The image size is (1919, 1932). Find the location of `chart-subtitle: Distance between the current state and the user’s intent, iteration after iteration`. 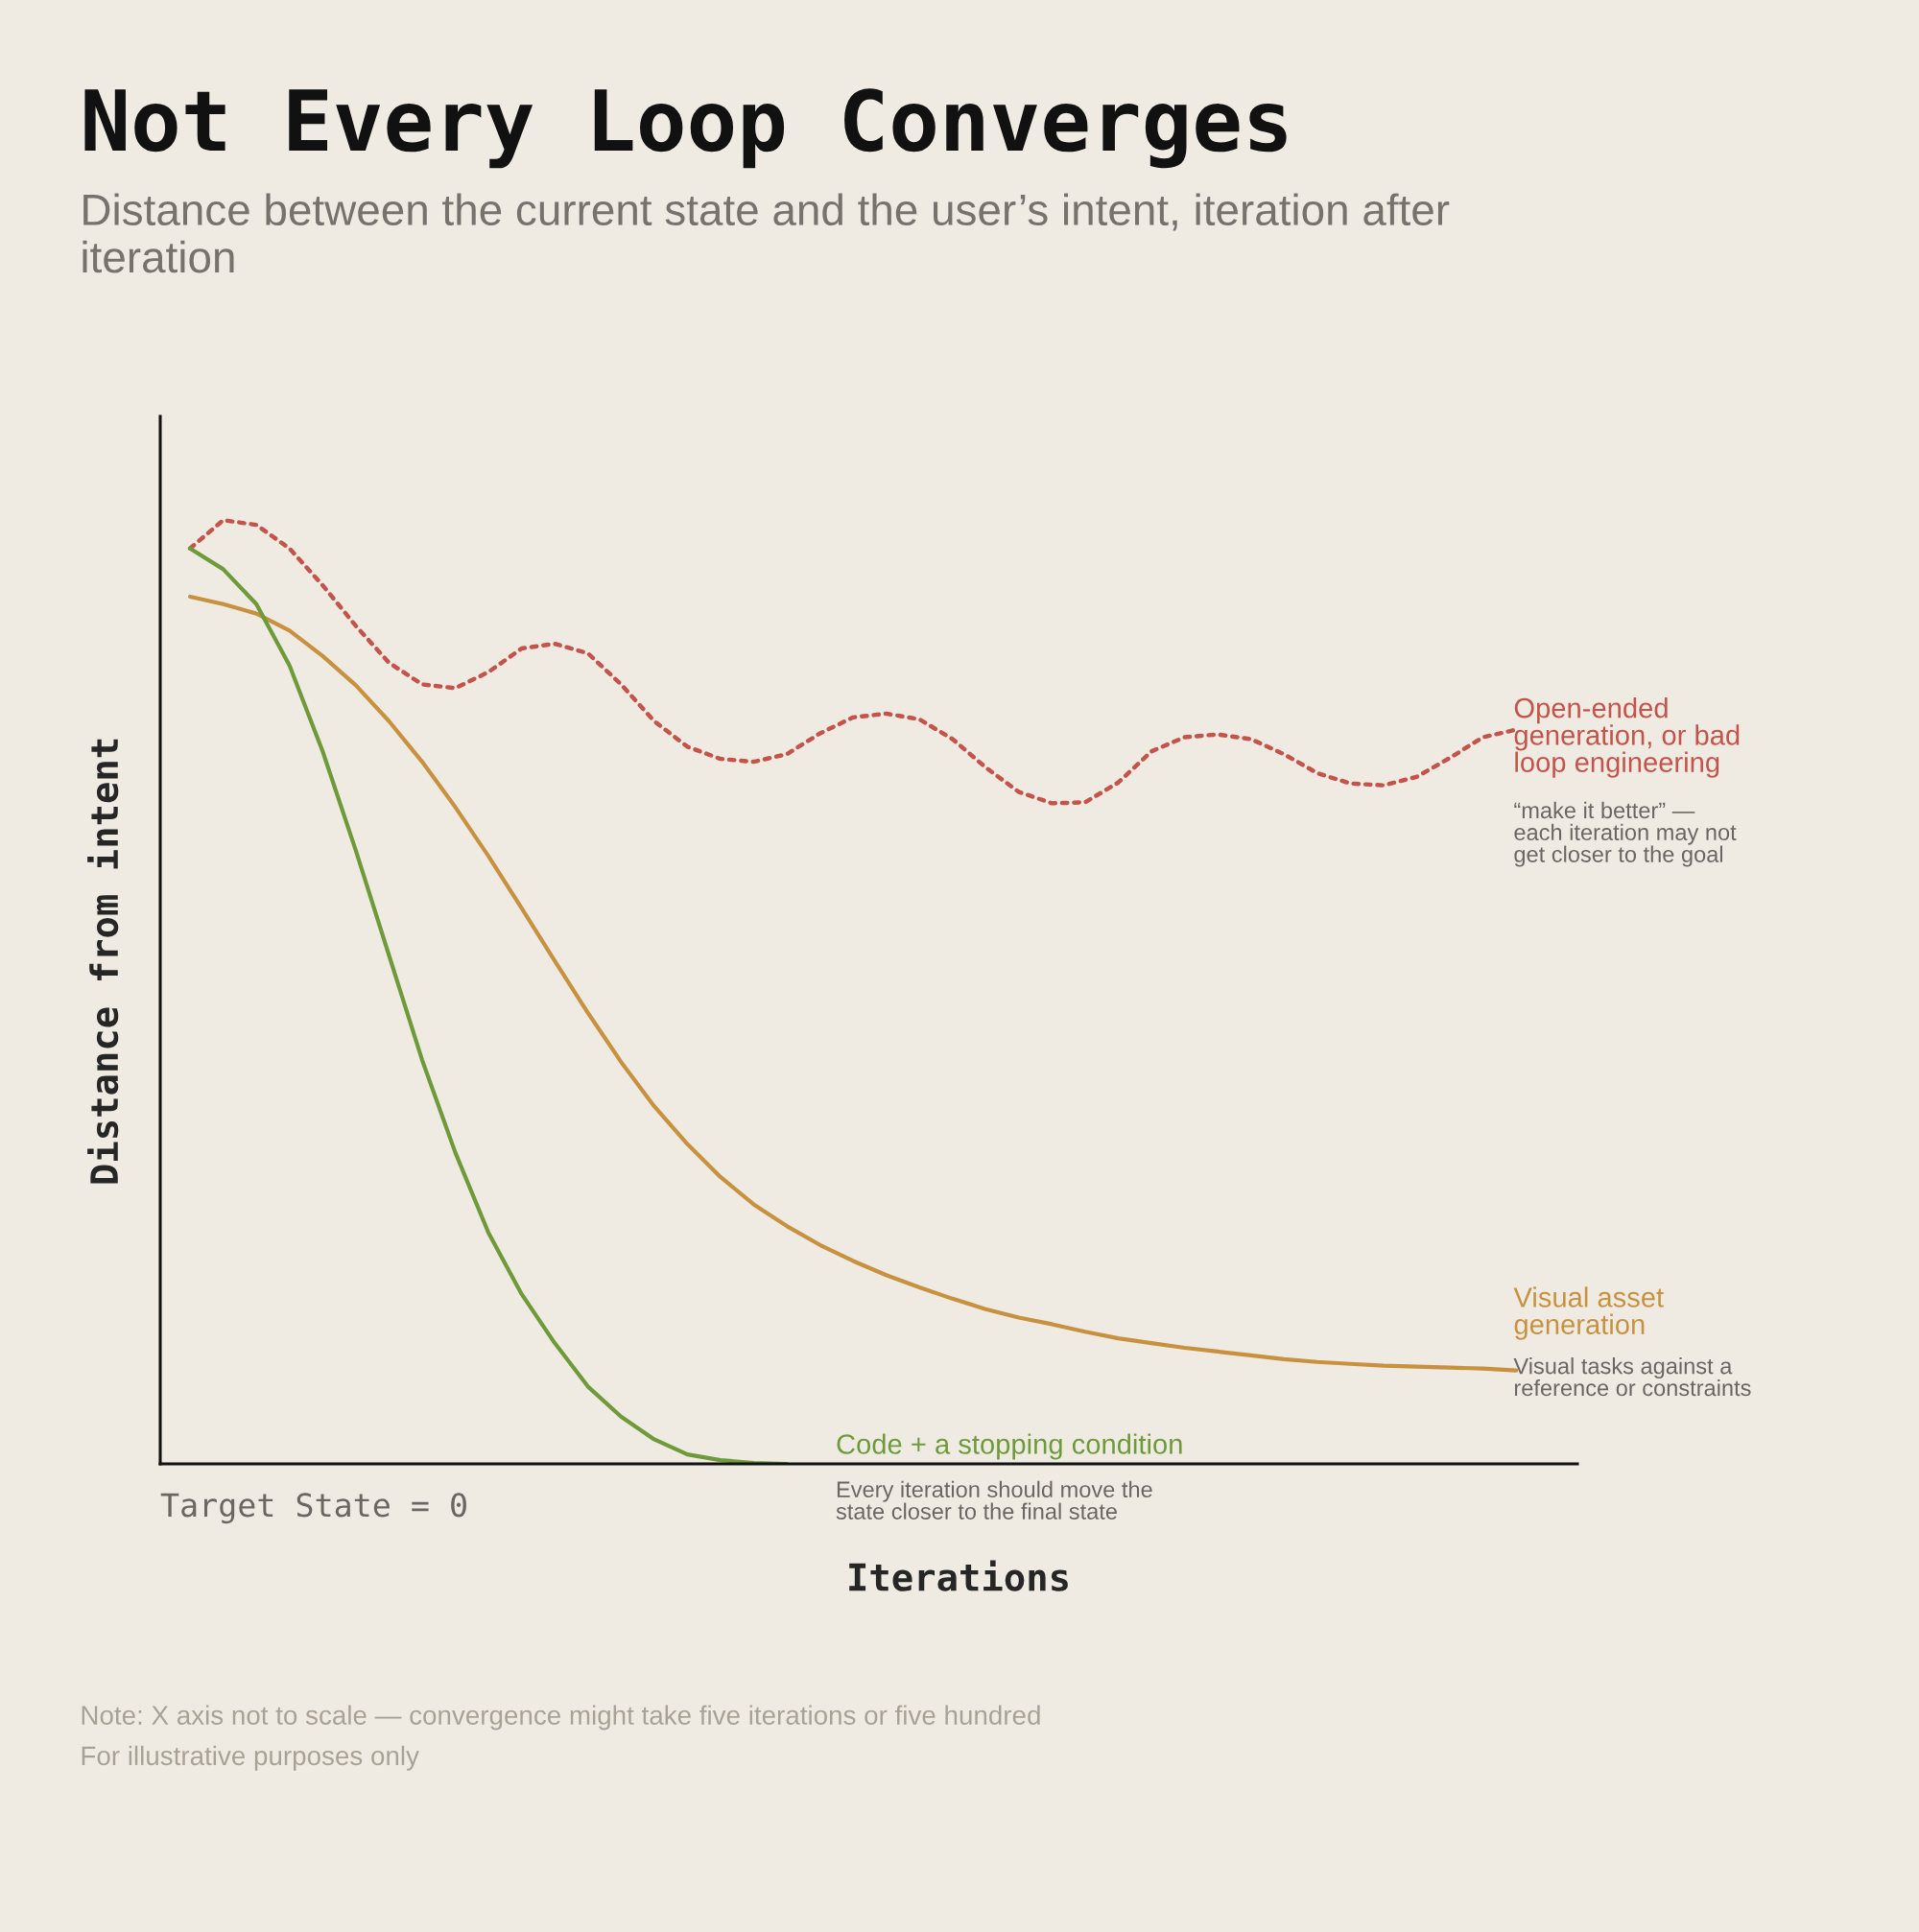

chart-subtitle: Distance between the current state and the user’s intent, iteration after iteration is located at coordinates (766, 233).